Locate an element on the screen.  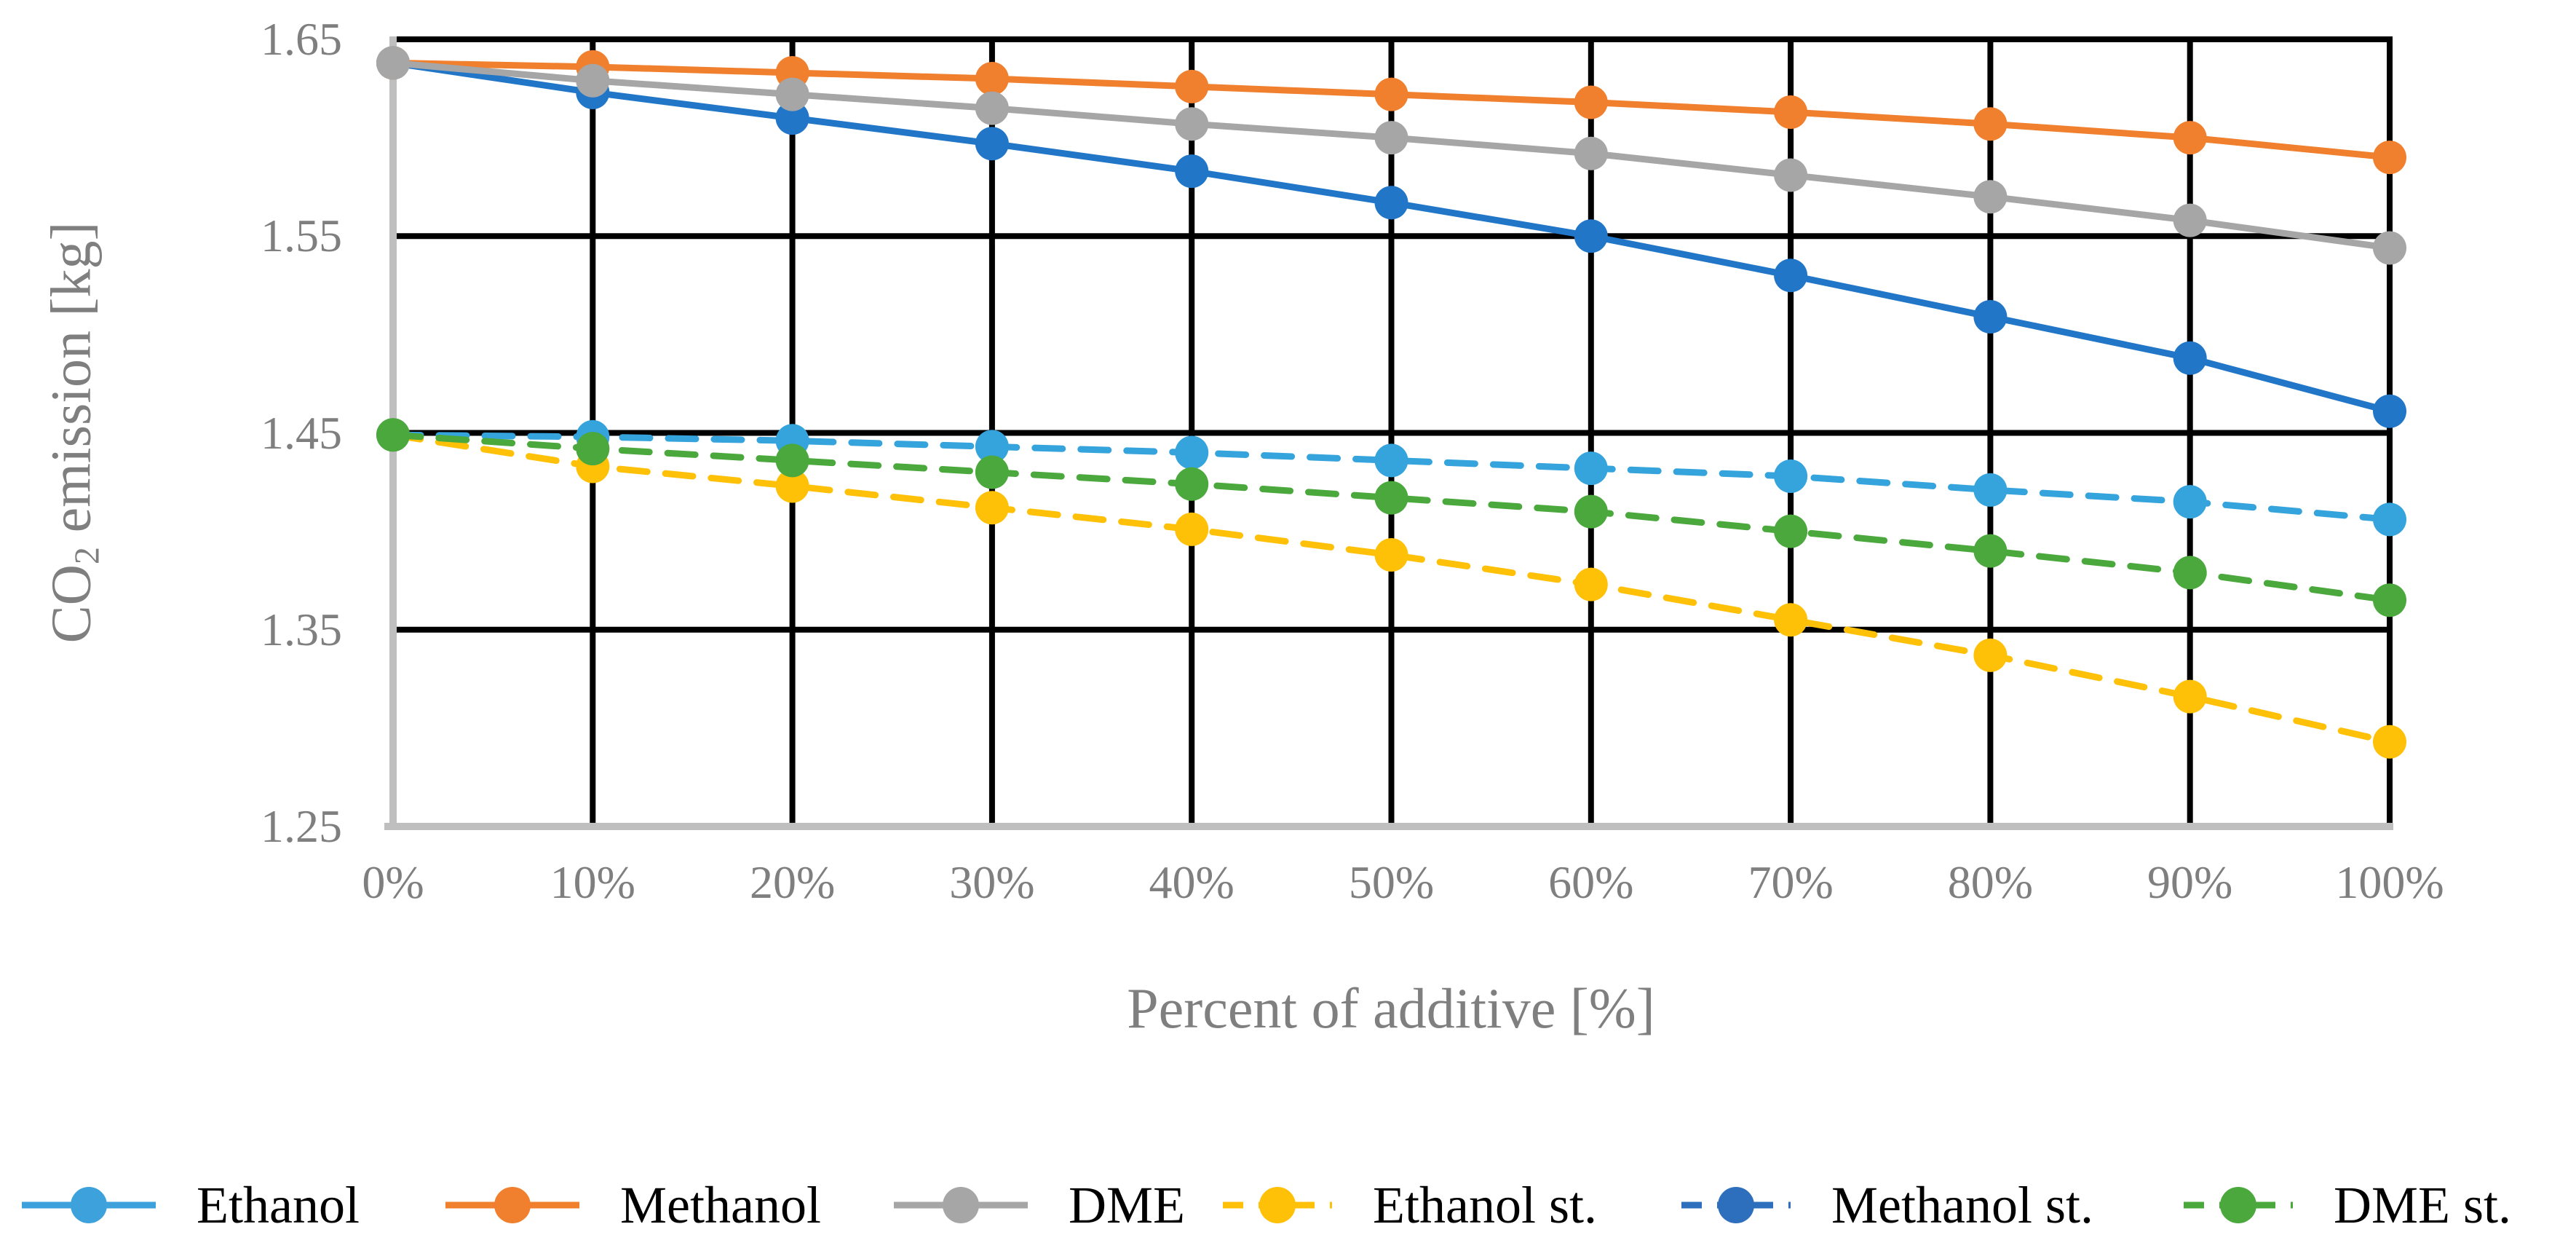
y-tick-label-1.65: 1.65 is located at coordinates (301, 39).